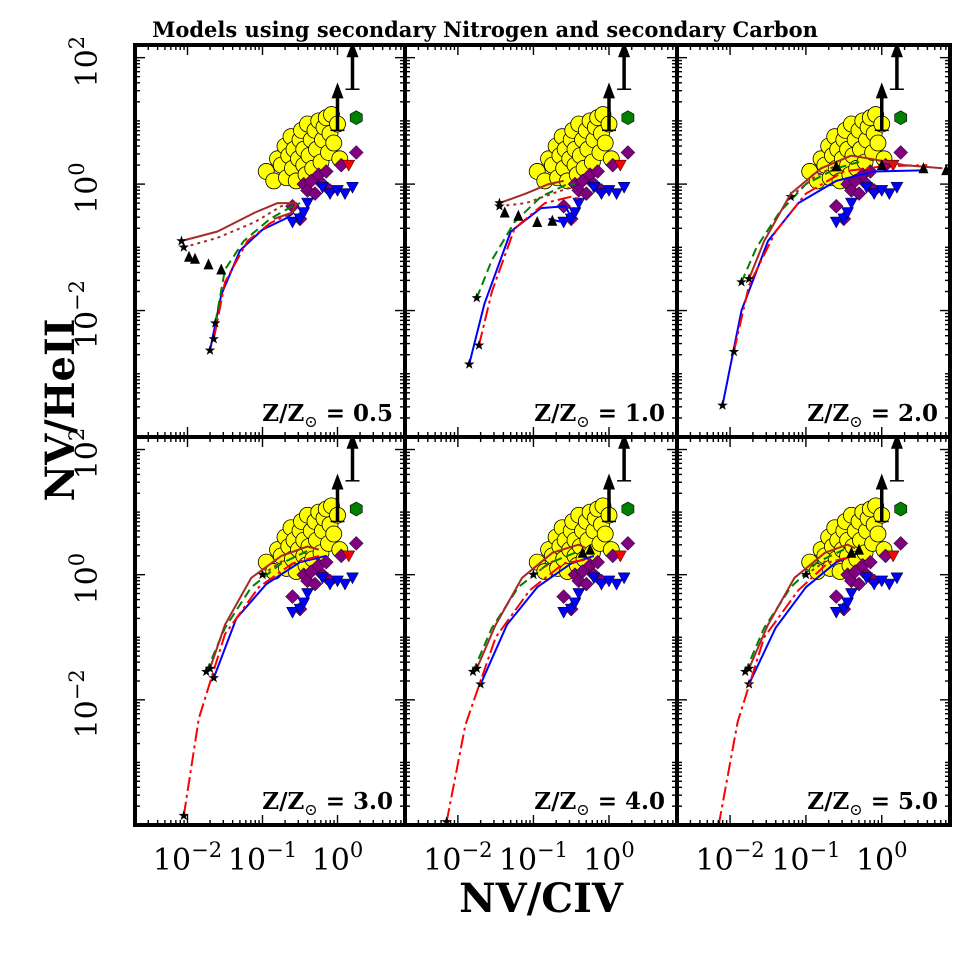 The width and height of the screenshot is (969, 969). I want to click on panel-2: Z/Z⊙ = 1.0, so click(541, 241).